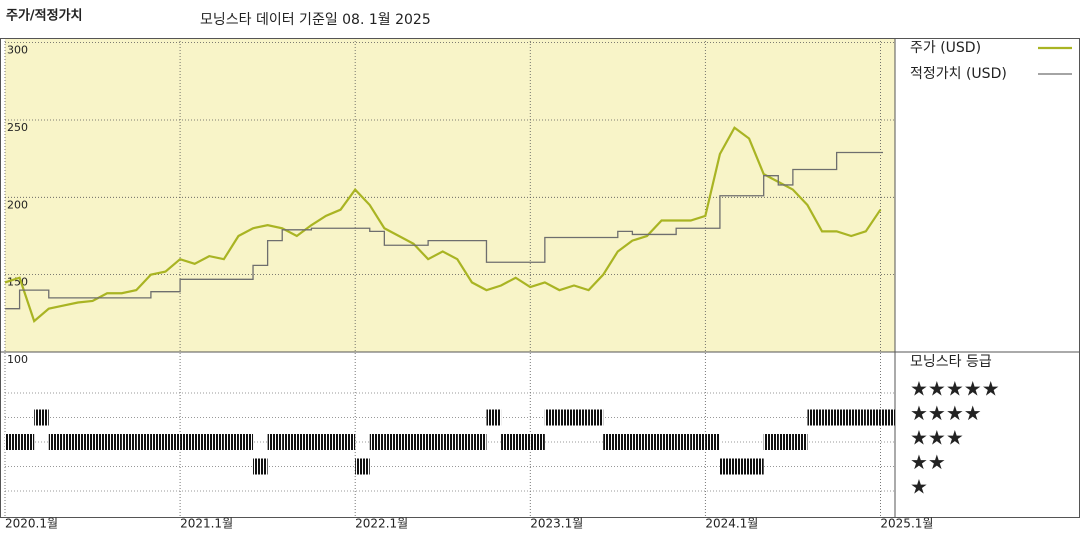  What do you see at coordinates (31, 524) in the screenshot?
I see `x-tick-label: 2020.1월` at bounding box center [31, 524].